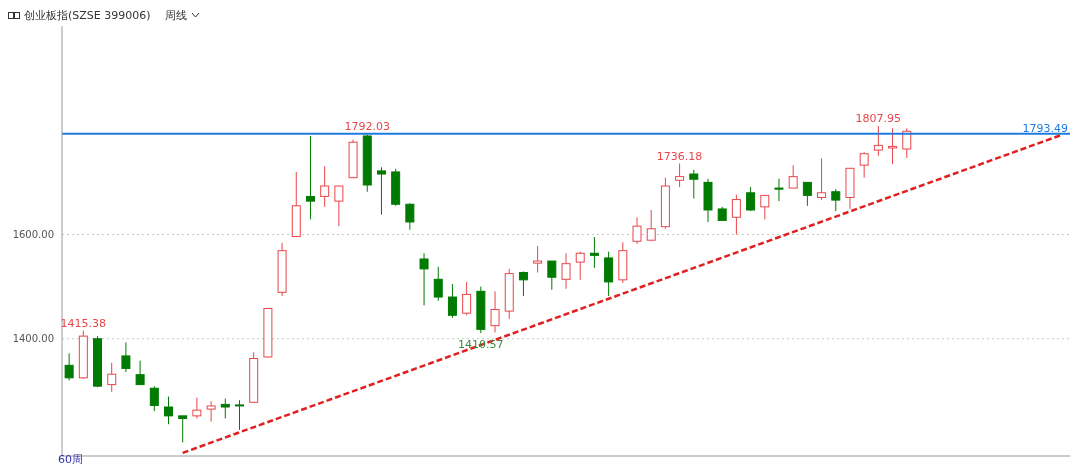 The width and height of the screenshot is (1080, 464). Describe the element at coordinates (70, 458) in the screenshot. I see `annotation: 60周` at that location.